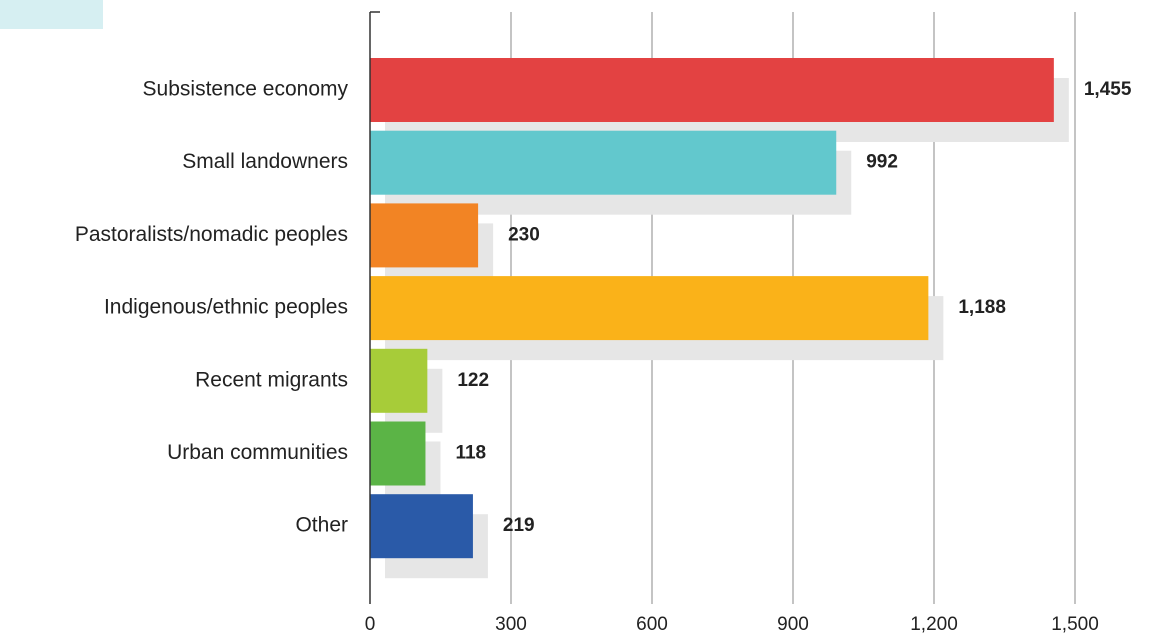 Image resolution: width=1150 pixels, height=640 pixels. I want to click on x-tick-label-0: 0, so click(370, 624).